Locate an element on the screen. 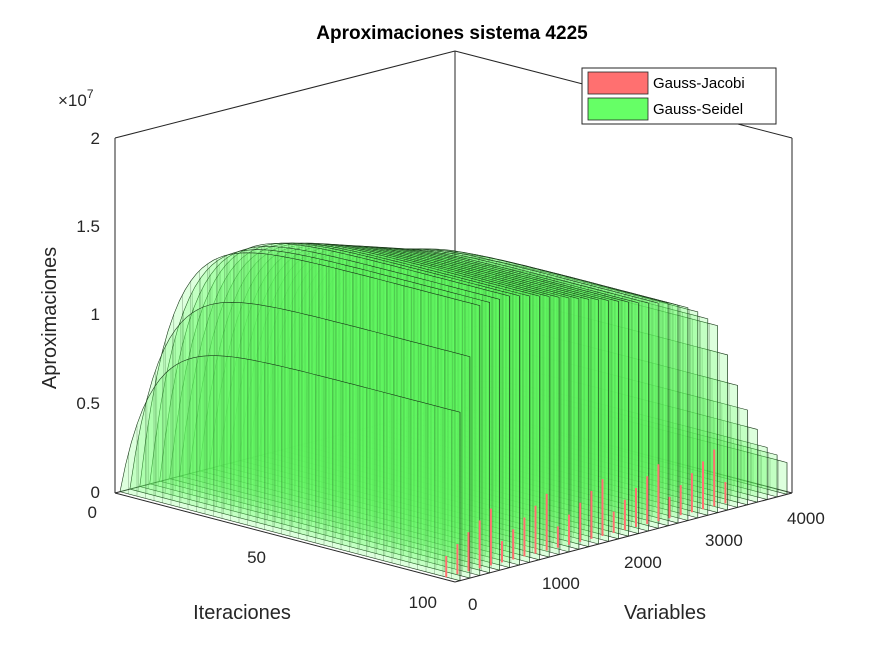  x-tick-0: 0 is located at coordinates (472, 604).